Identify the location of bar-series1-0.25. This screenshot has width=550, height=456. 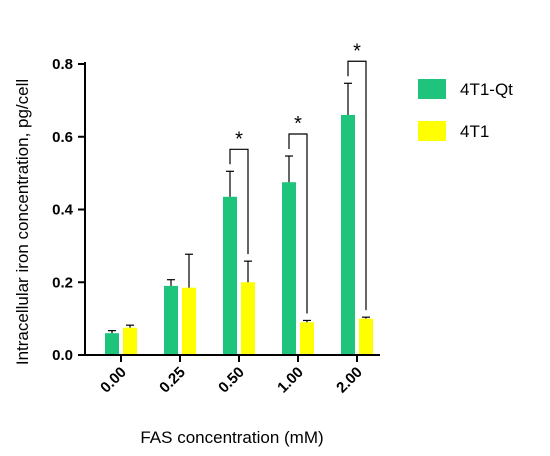
(171, 320).